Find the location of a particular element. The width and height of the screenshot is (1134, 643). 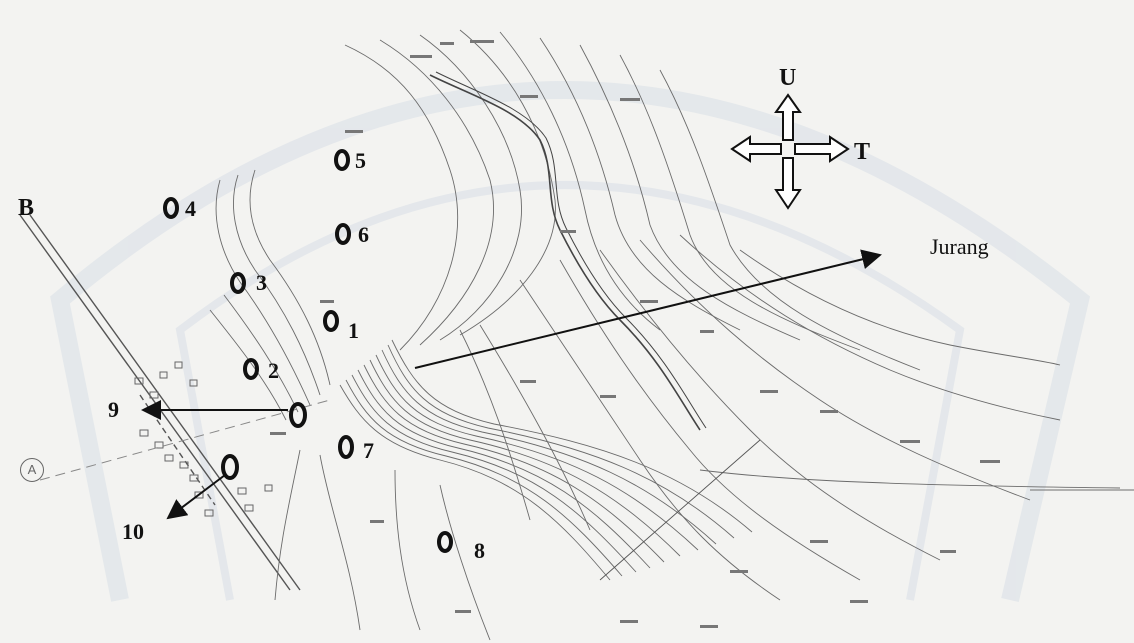

point-label-2: 2 is located at coordinates (273, 370).